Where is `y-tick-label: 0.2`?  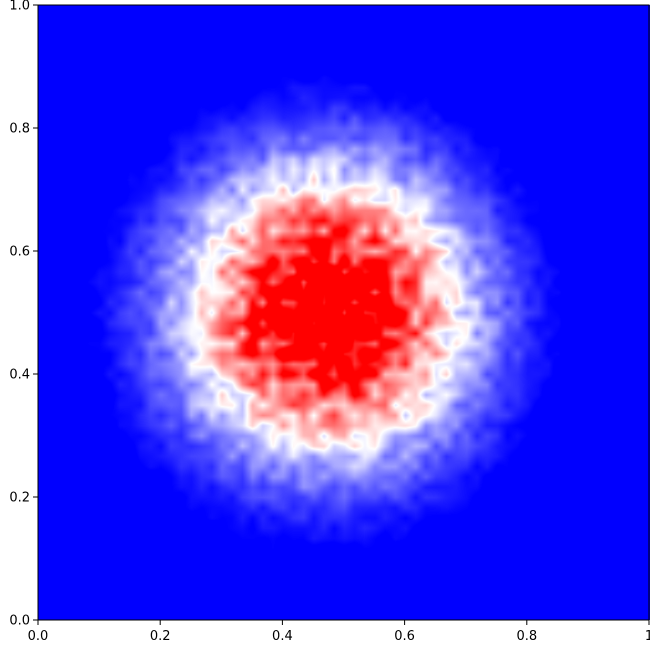 y-tick-label: 0.2 is located at coordinates (19, 498).